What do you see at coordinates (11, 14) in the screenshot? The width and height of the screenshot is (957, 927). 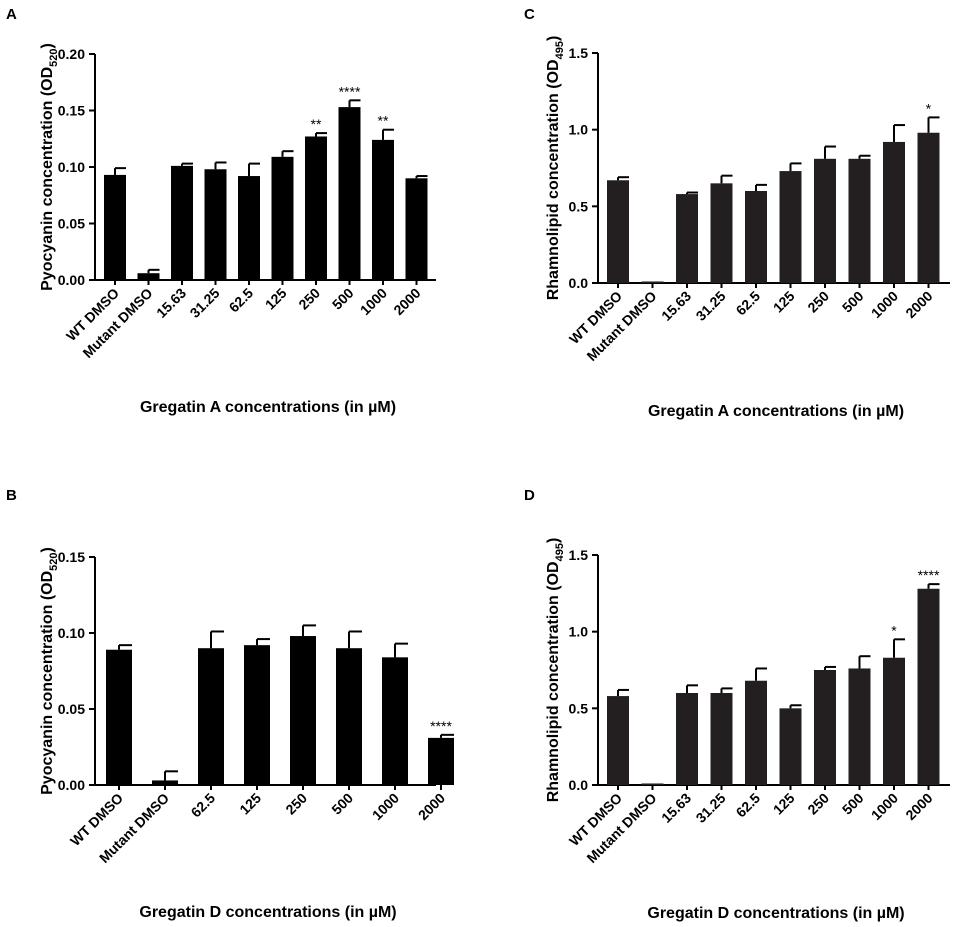 I see `panel-letter: A` at bounding box center [11, 14].